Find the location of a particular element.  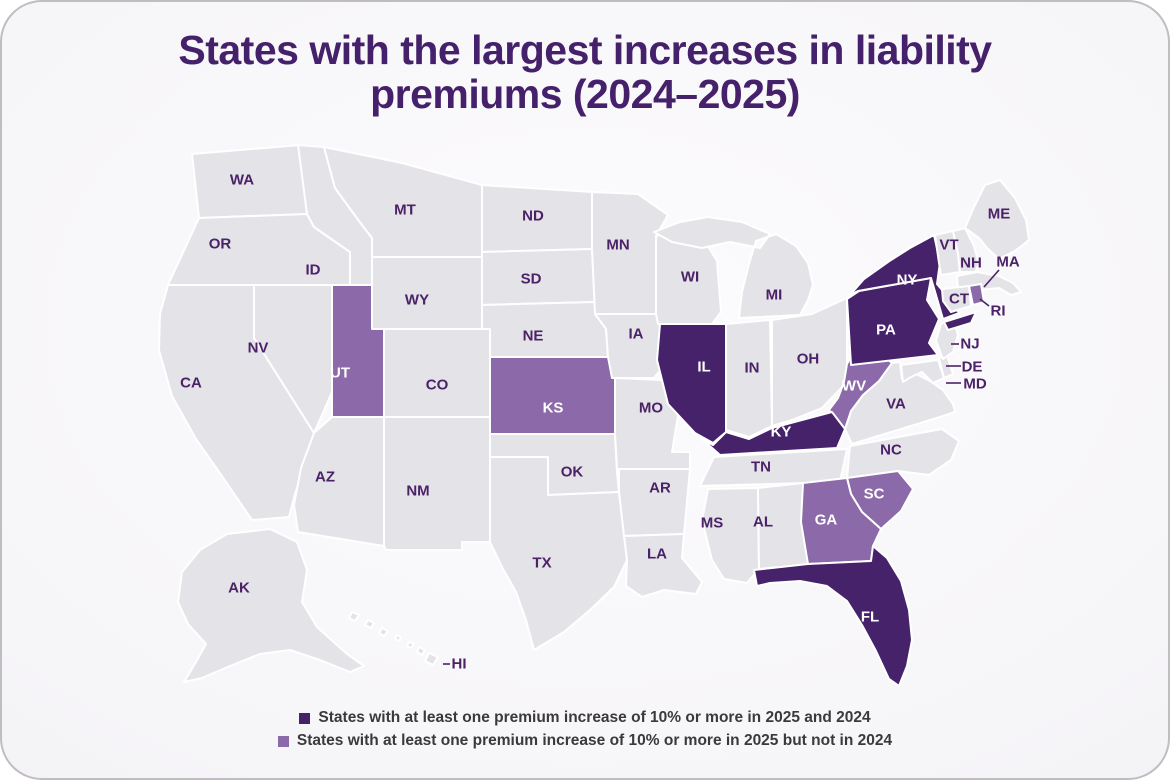

state-label-KS: KS is located at coordinates (553, 408).